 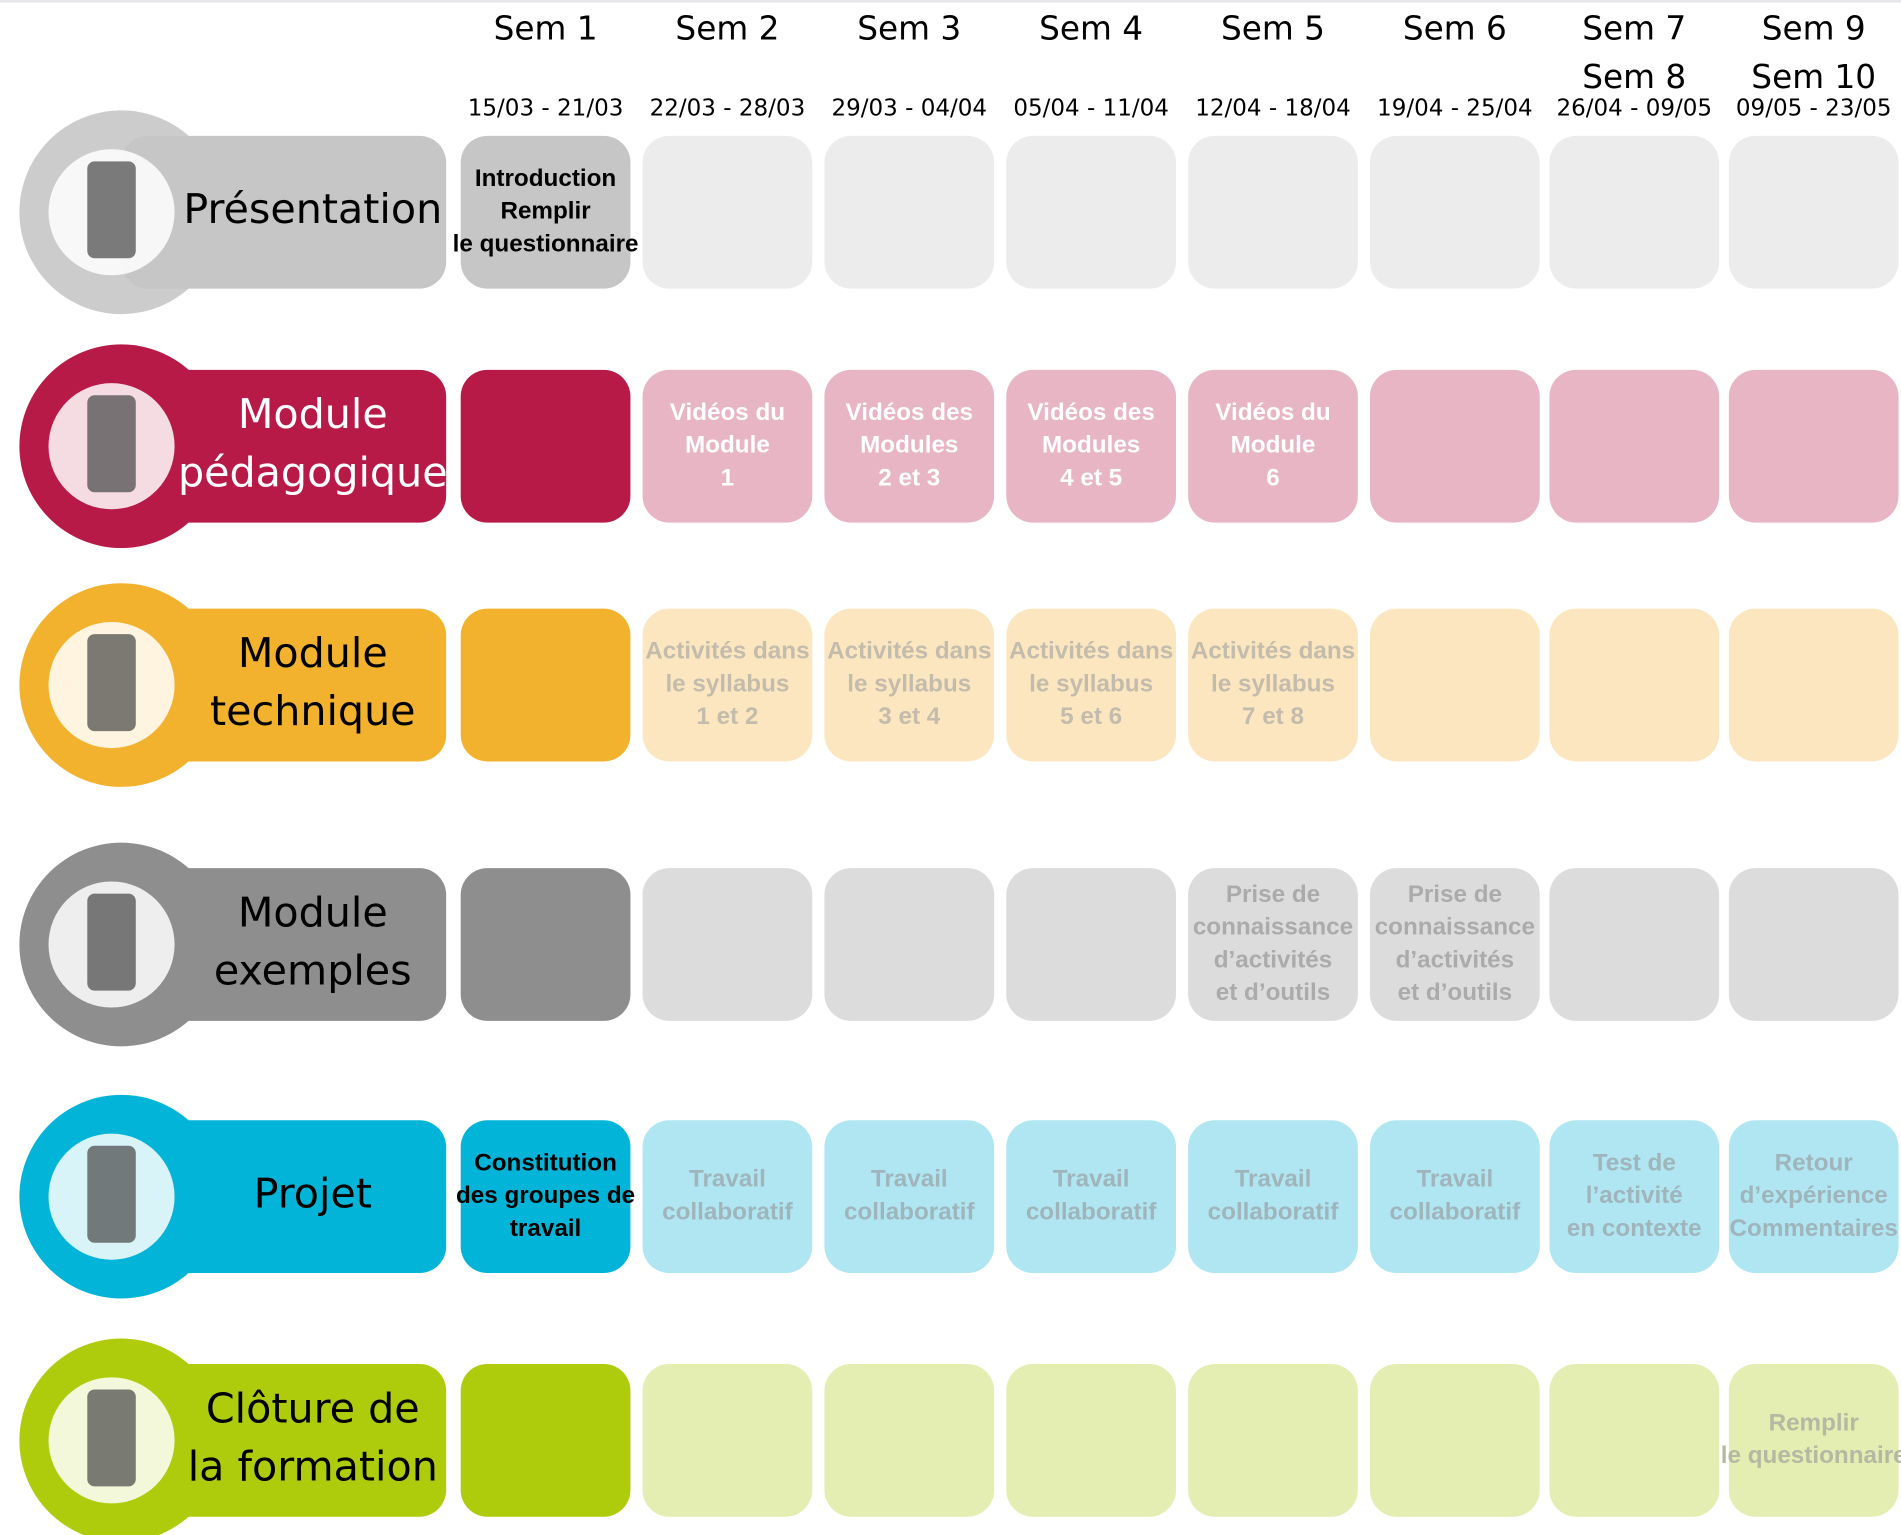 I want to click on week-dates: 05/04 - 11/04, so click(x=1091, y=109).